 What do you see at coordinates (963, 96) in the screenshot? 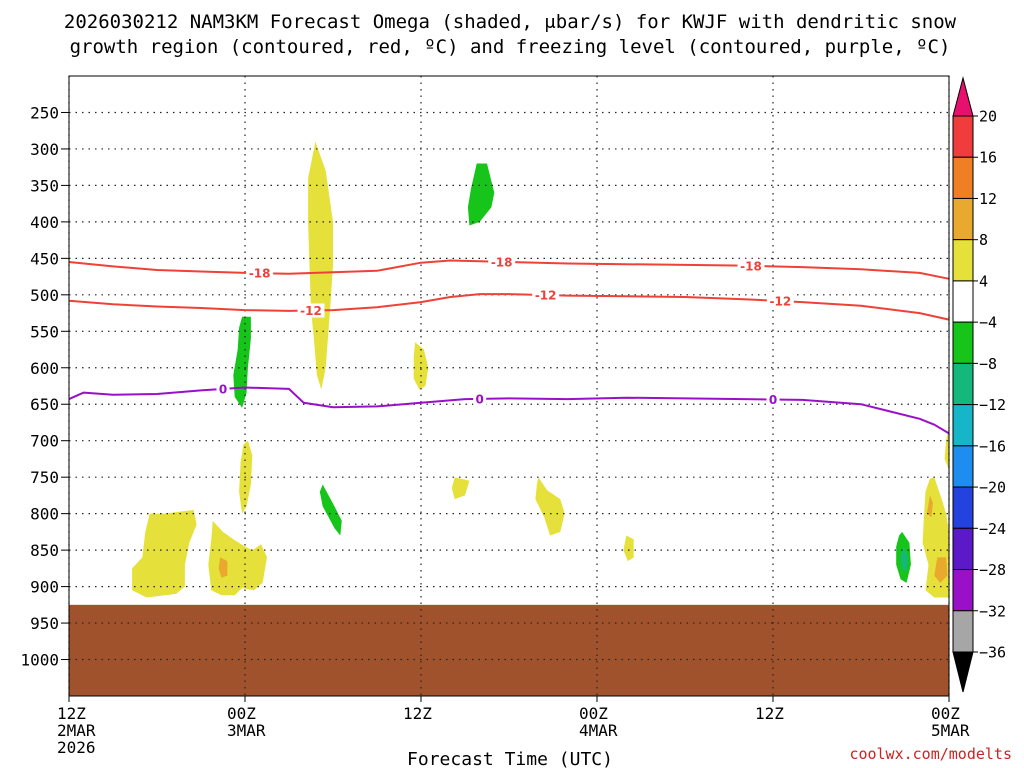
I see `colorbar-top-arrow` at bounding box center [963, 96].